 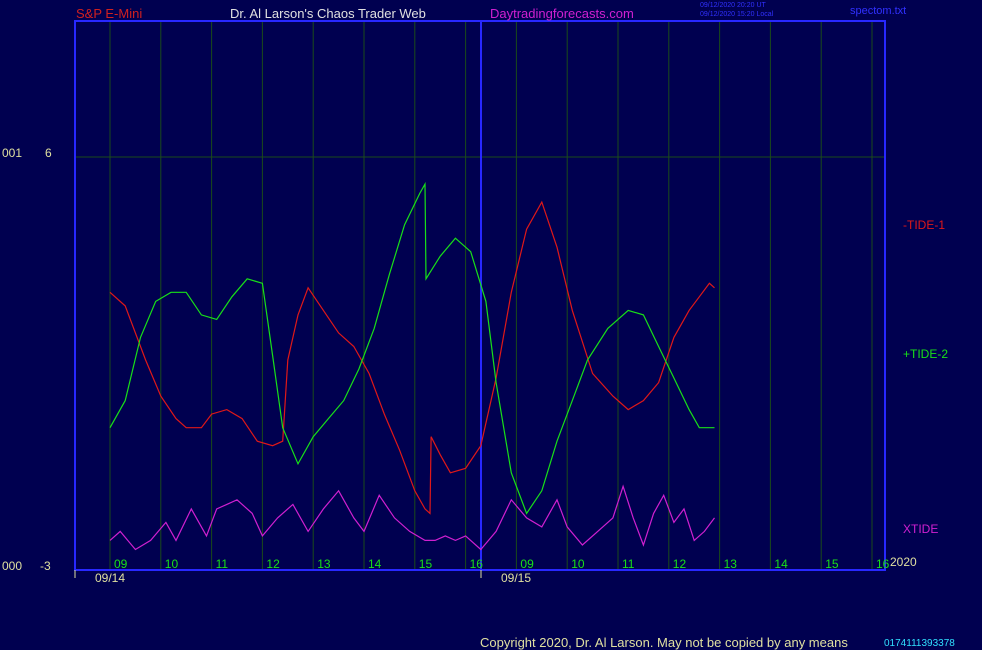 What do you see at coordinates (48, 153) in the screenshot?
I see `left-top-value: 6` at bounding box center [48, 153].